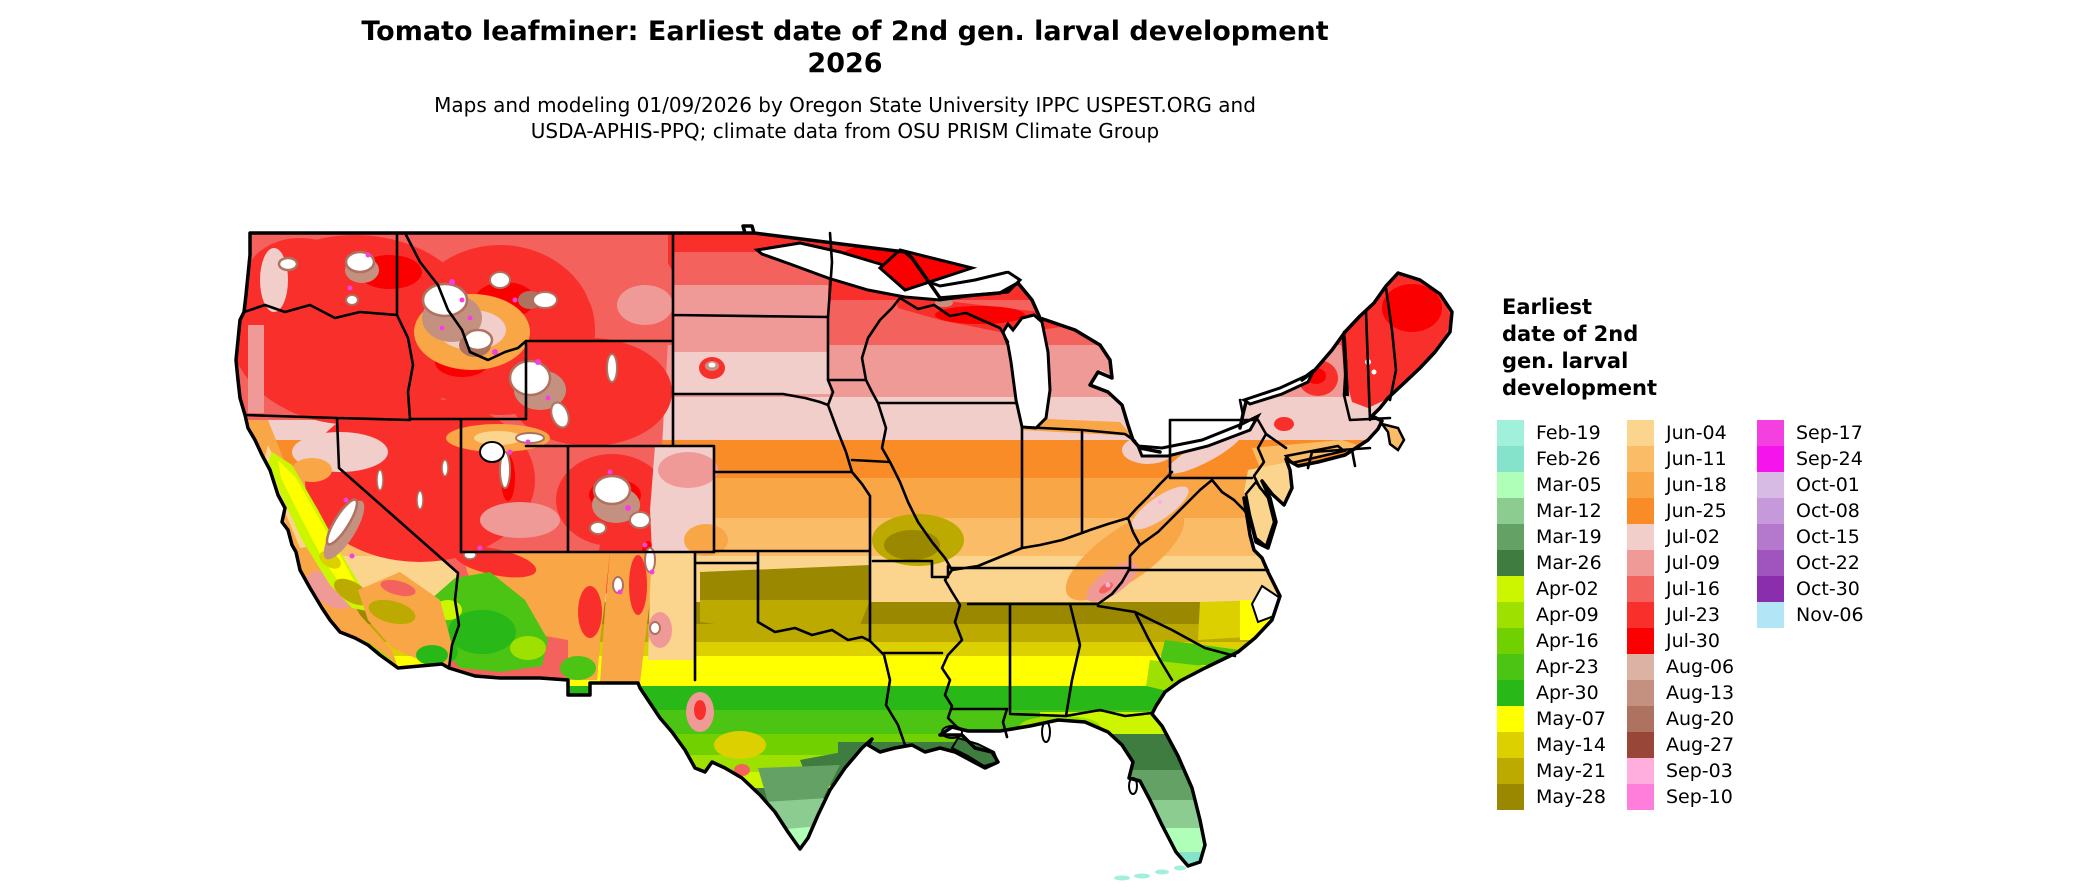  I want to click on legend-label: Feb-26, so click(1568, 459).